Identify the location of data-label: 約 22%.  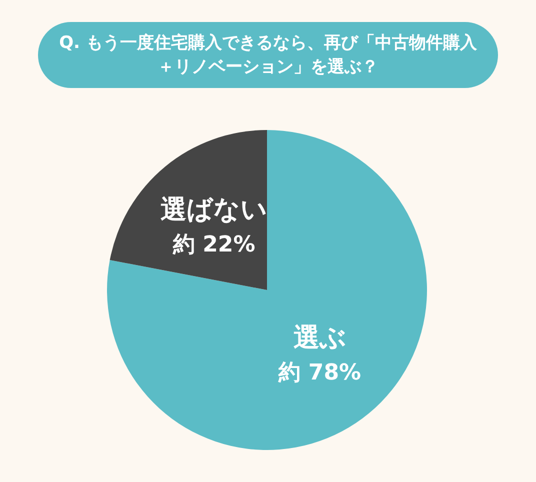
(214, 245).